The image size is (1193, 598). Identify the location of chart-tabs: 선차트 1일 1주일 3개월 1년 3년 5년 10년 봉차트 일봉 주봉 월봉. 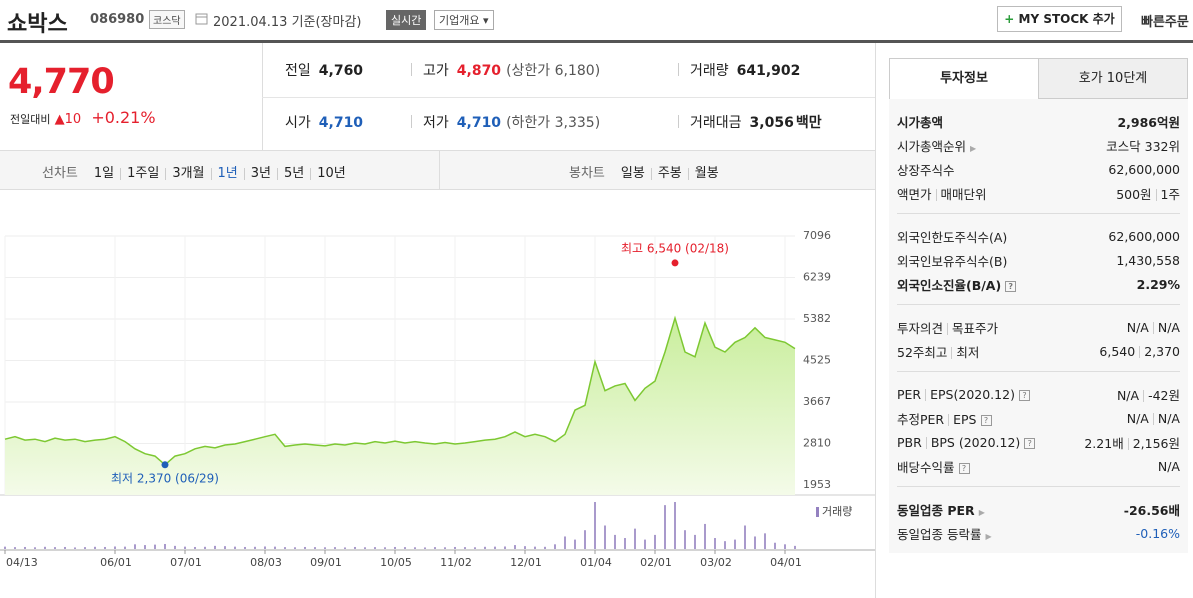
(437, 170).